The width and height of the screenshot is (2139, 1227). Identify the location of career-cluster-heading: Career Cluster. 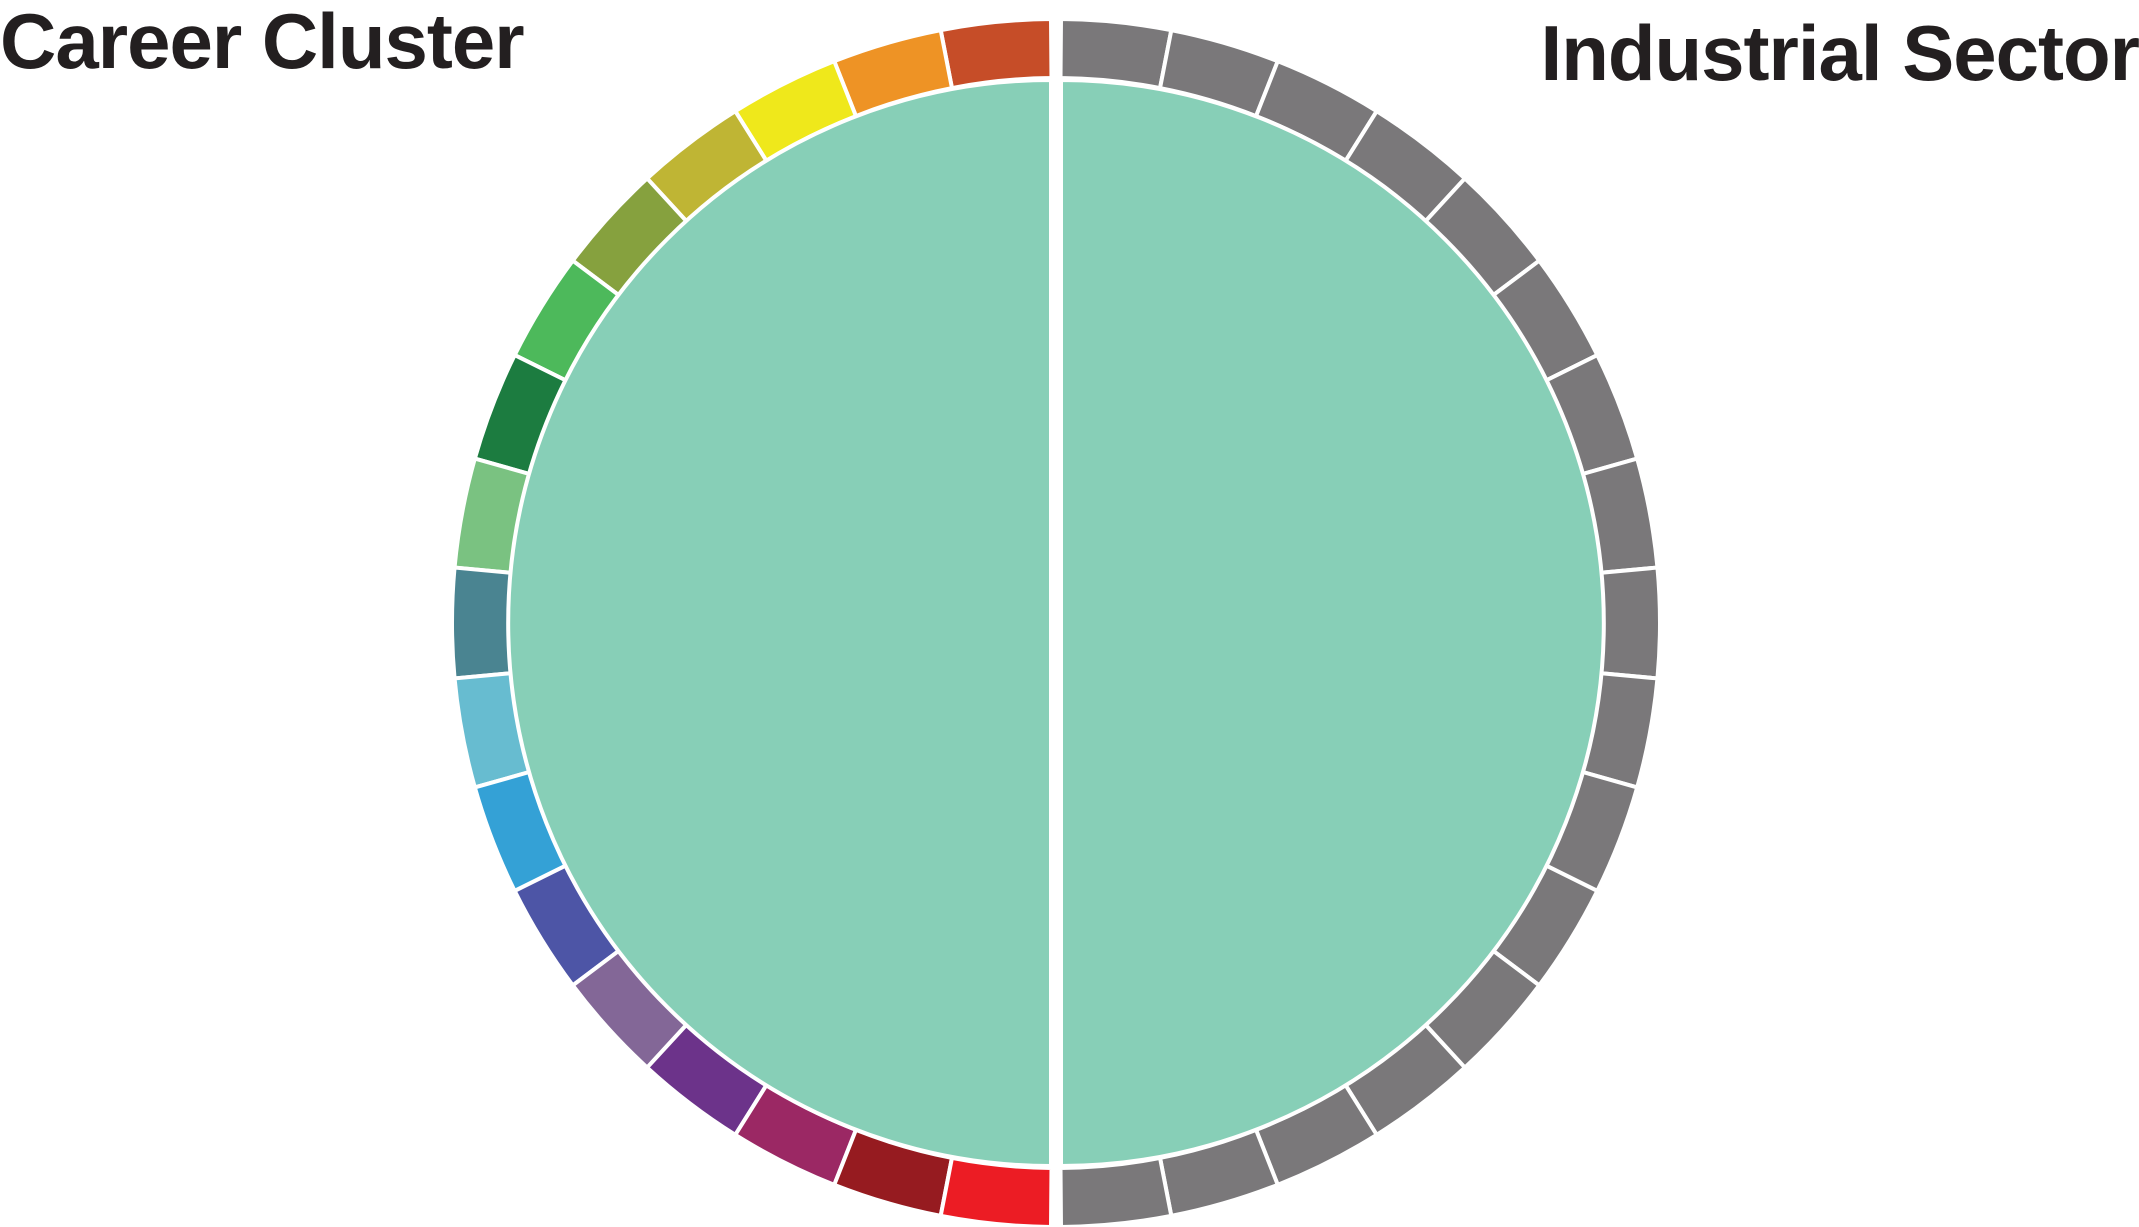
(262, 42).